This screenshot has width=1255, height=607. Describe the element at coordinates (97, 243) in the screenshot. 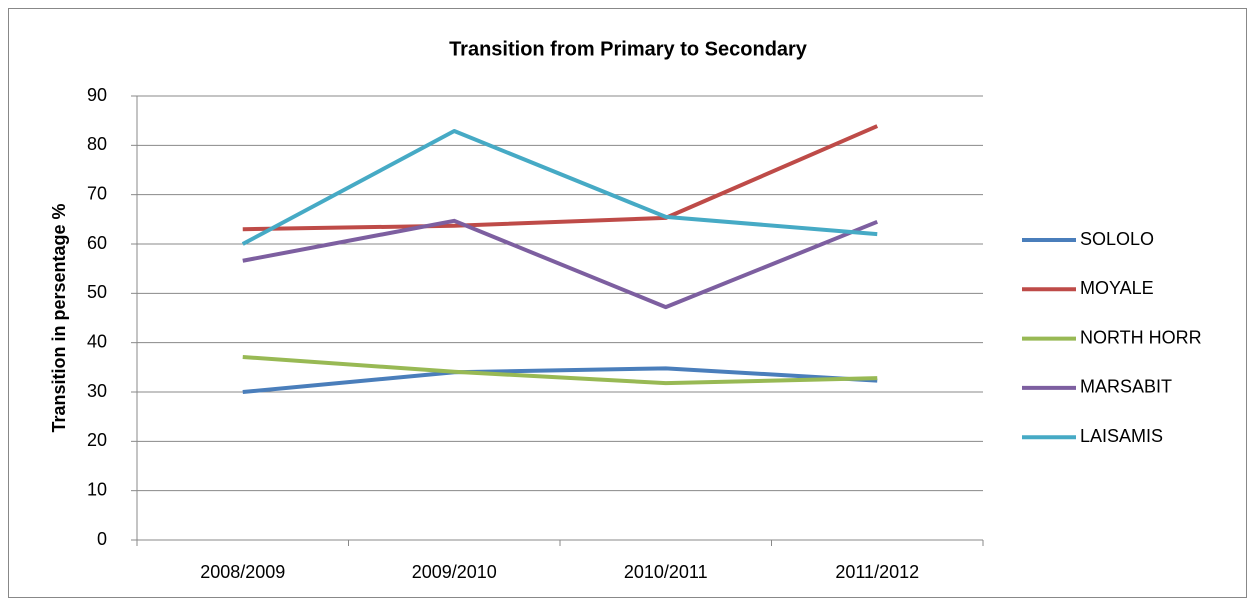

I see `y-tick-label: 60` at that location.